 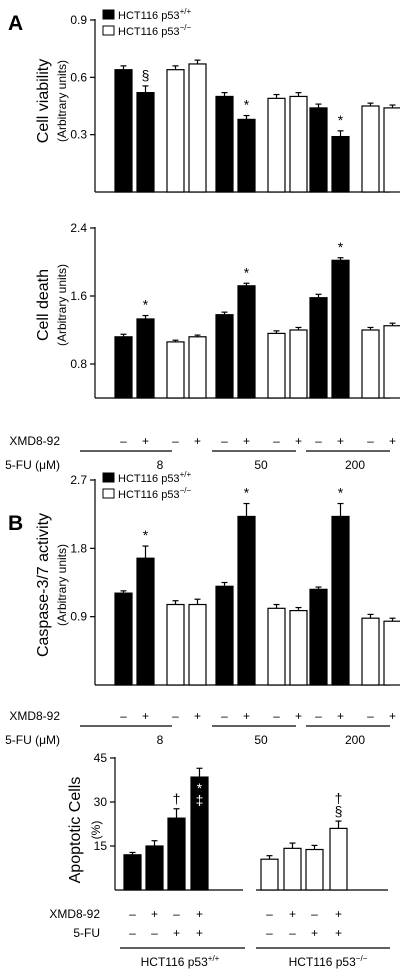 I want to click on y-axis-label: Cell viability, so click(x=43, y=101).